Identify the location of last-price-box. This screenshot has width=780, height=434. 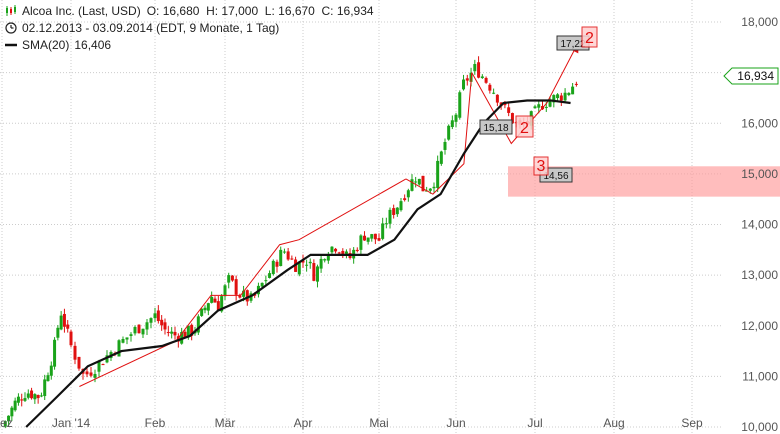
(751, 76).